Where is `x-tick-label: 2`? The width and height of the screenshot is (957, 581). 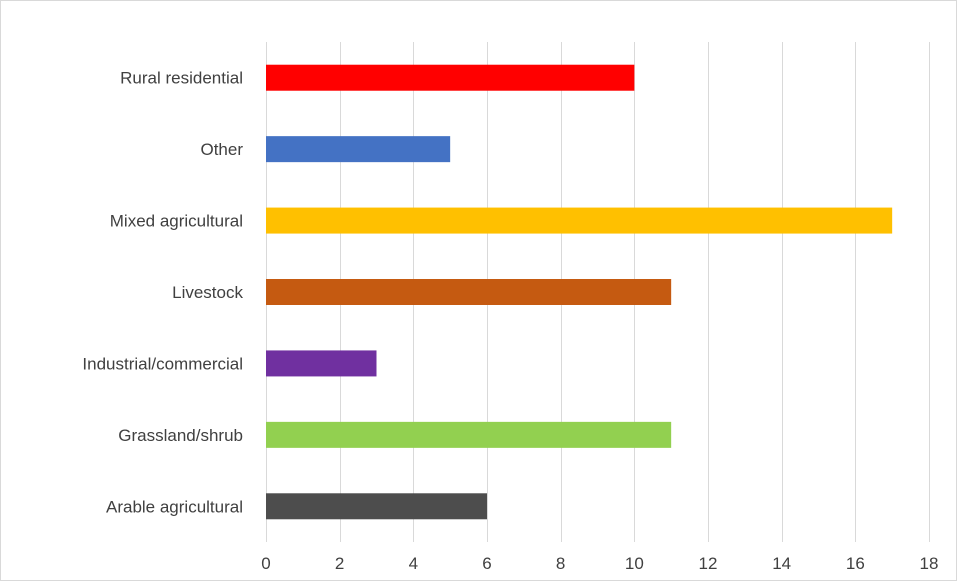
x-tick-label: 2 is located at coordinates (339, 563).